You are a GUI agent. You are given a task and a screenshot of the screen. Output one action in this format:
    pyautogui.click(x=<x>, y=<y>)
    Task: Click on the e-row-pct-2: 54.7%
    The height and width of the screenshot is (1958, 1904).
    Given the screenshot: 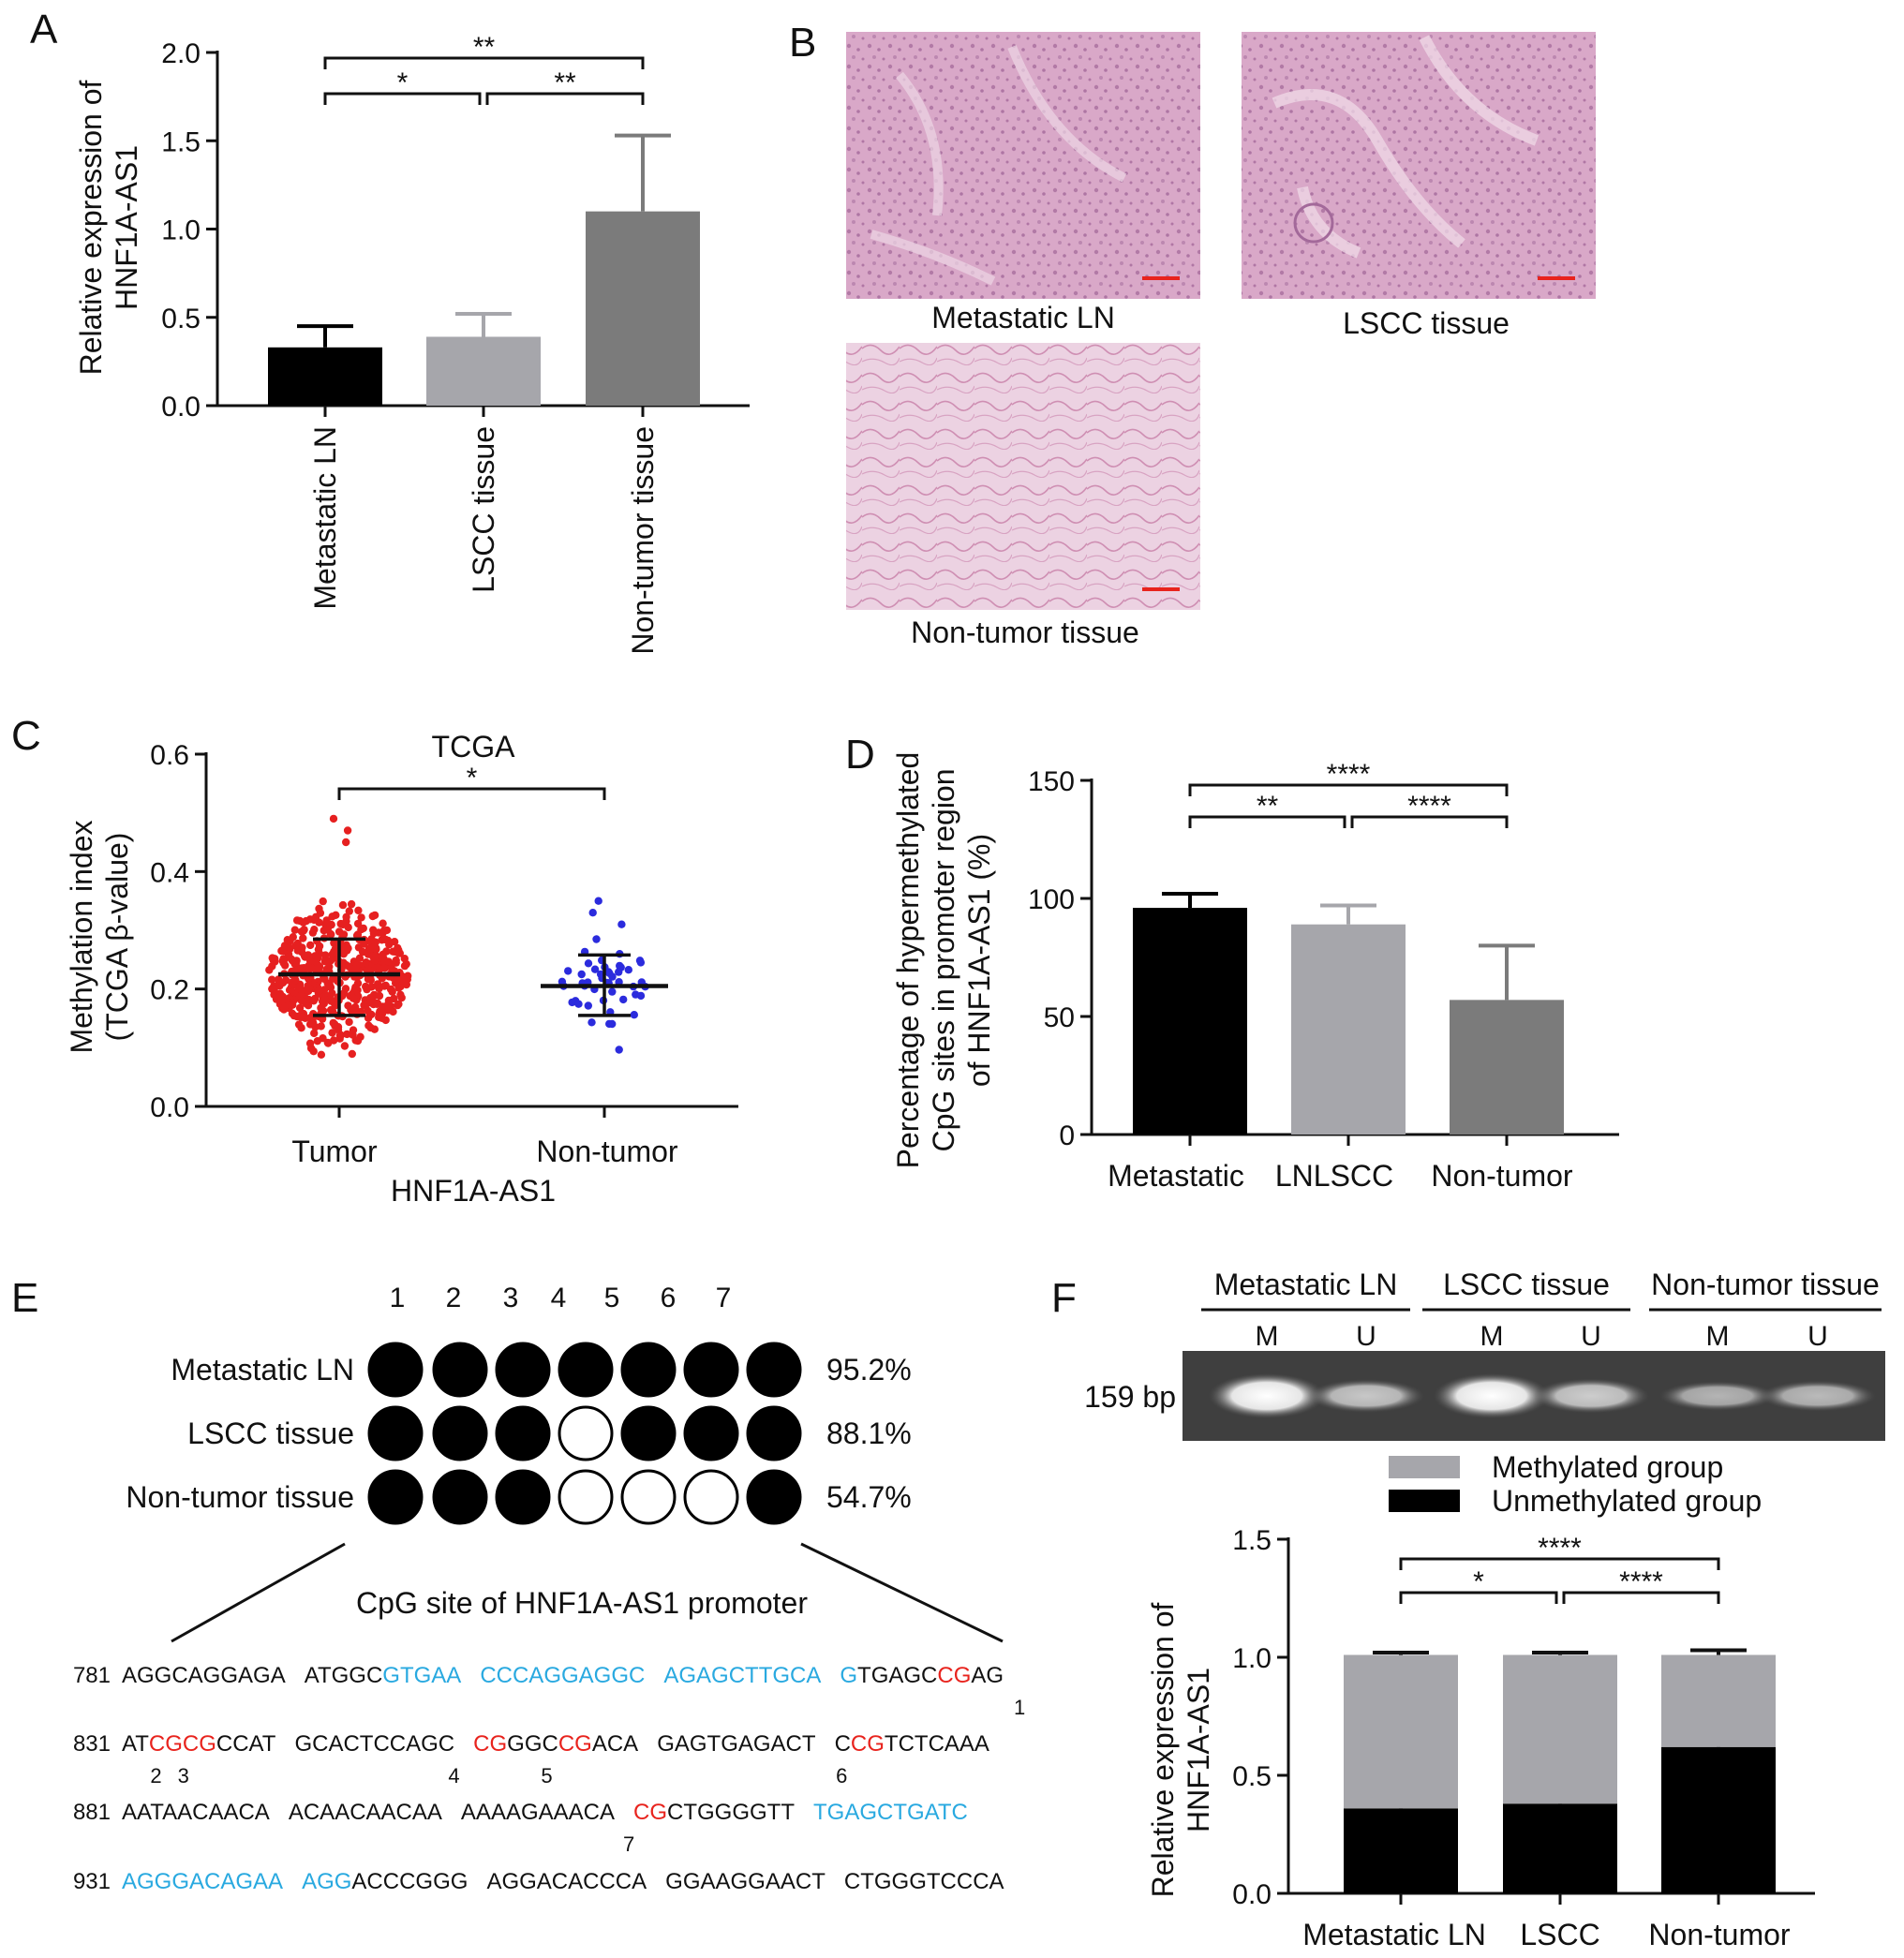 What is the action you would take?
    pyautogui.click(x=869, y=1497)
    